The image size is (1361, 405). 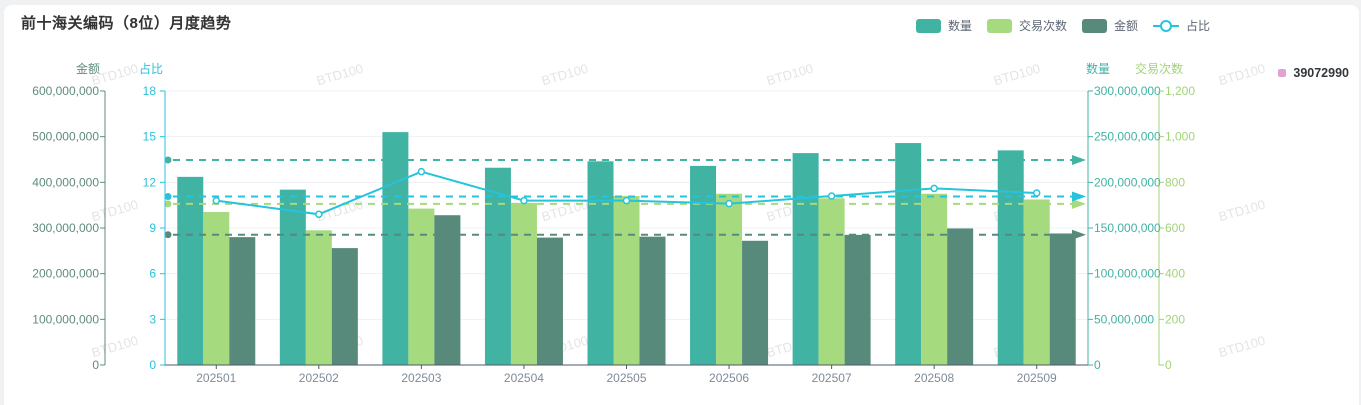 I want to click on transactions-axis-title: 交易次数, so click(x=1159, y=69).